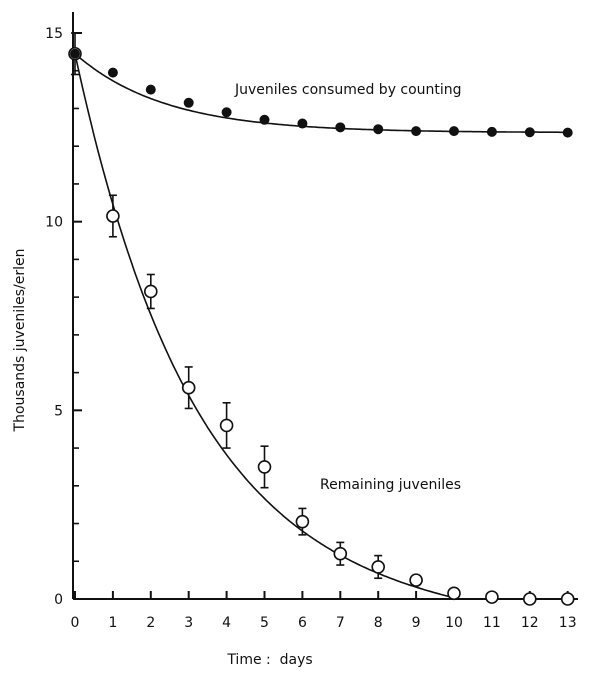 This screenshot has height=682, width=598. Describe the element at coordinates (348, 90) in the screenshot. I see `annotation-consumed-by-counting: Juveniles consumed by counting` at that location.